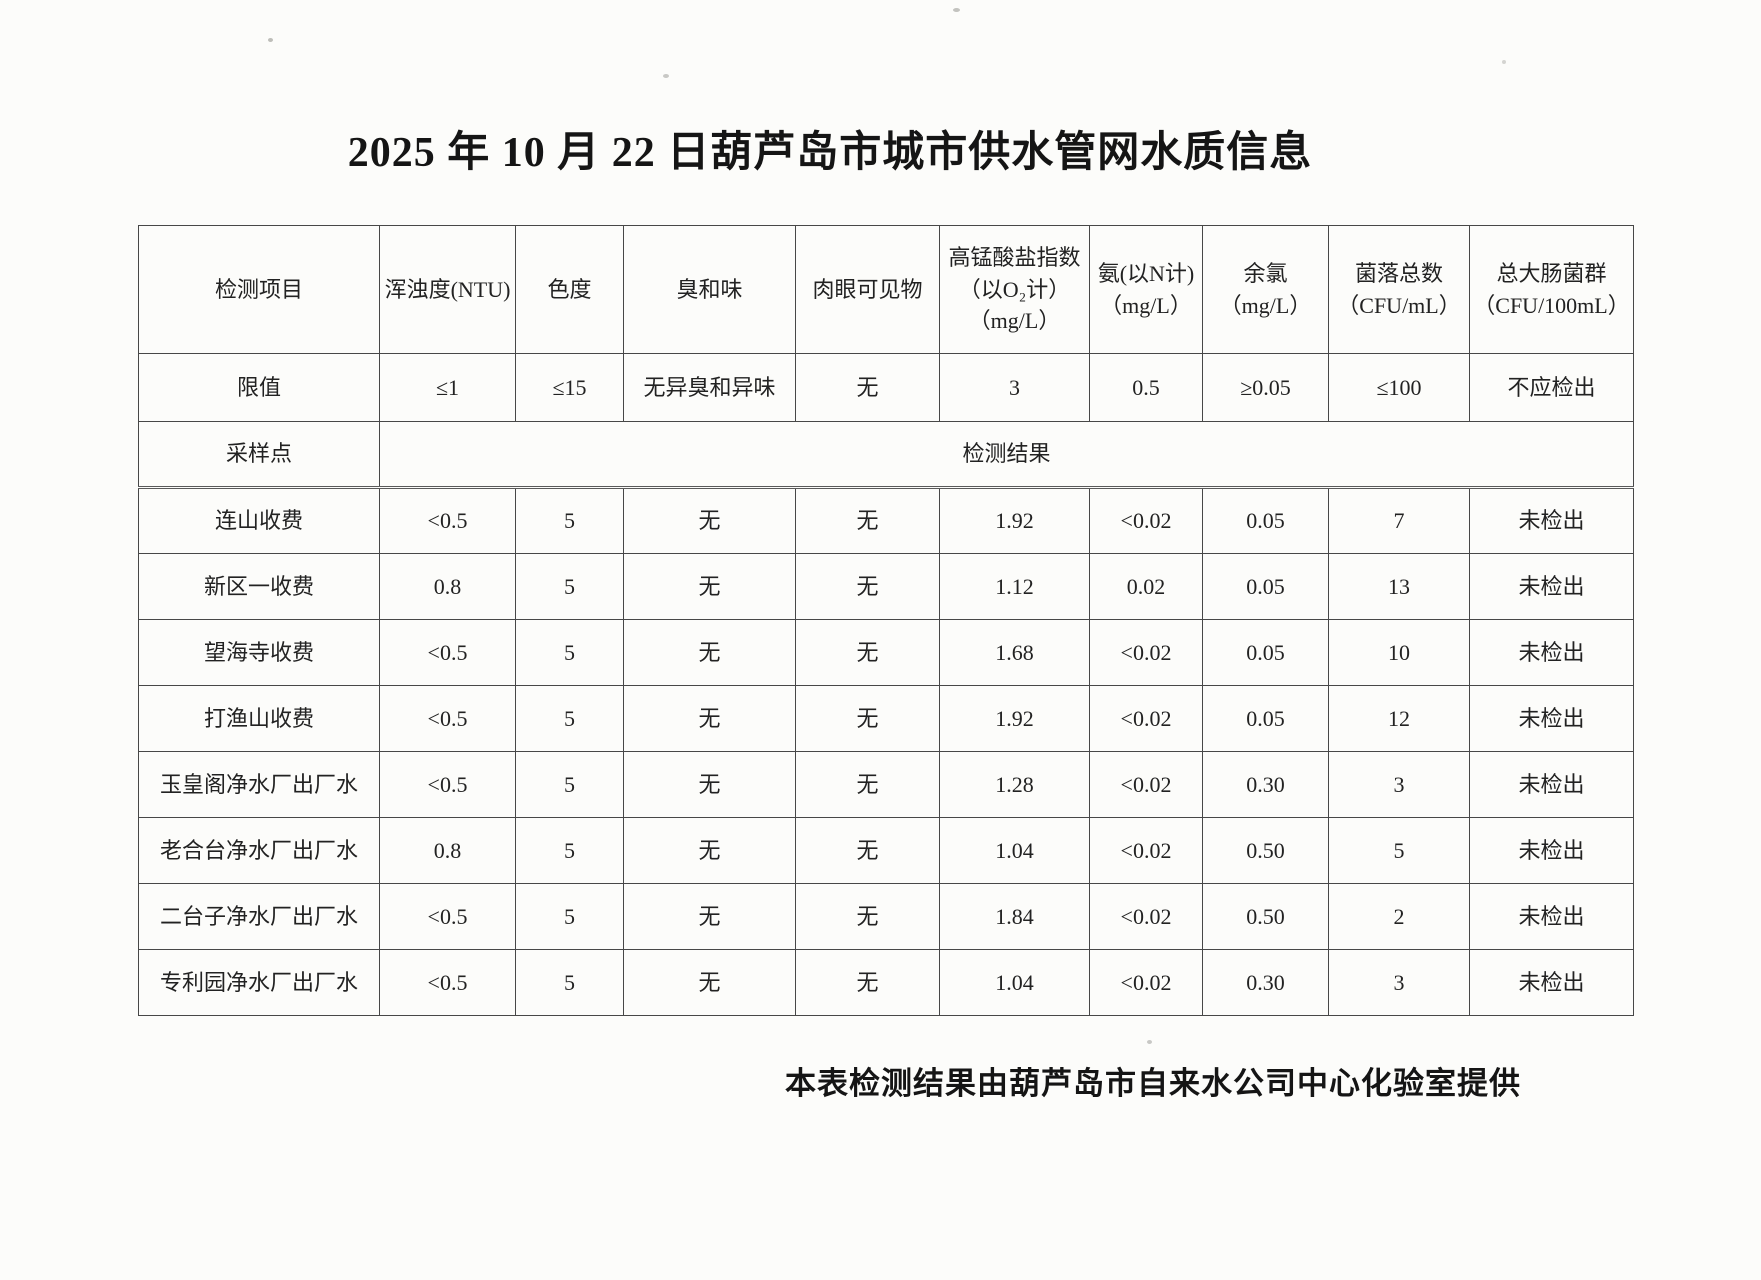 This screenshot has width=1761, height=1280. What do you see at coordinates (1014, 289) in the screenshot?
I see `header-line: （以O₂计）` at bounding box center [1014, 289].